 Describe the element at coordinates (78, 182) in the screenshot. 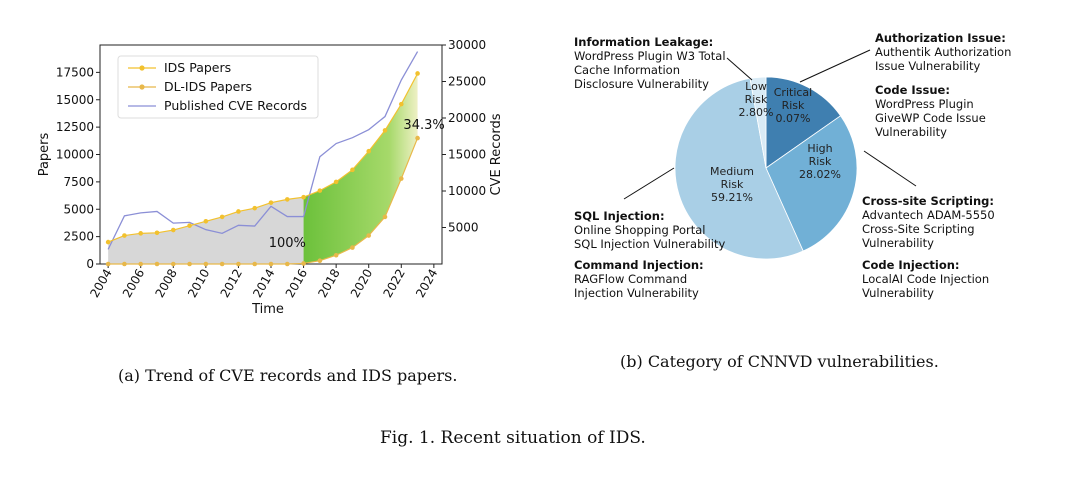

I see `y-tick-label: 7500` at that location.